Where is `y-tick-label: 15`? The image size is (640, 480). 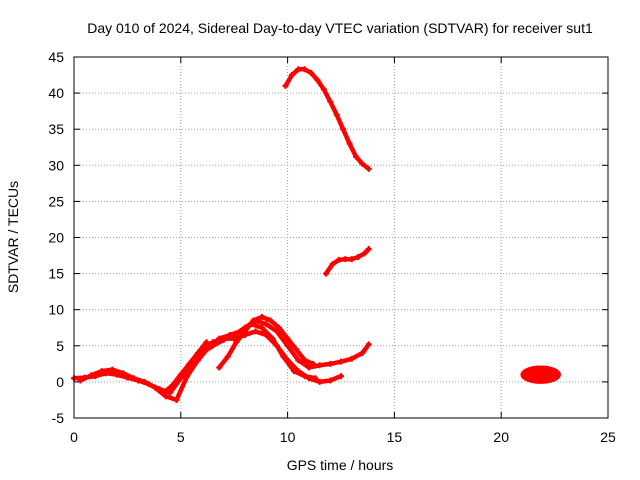 y-tick-label: 15 is located at coordinates (56, 274).